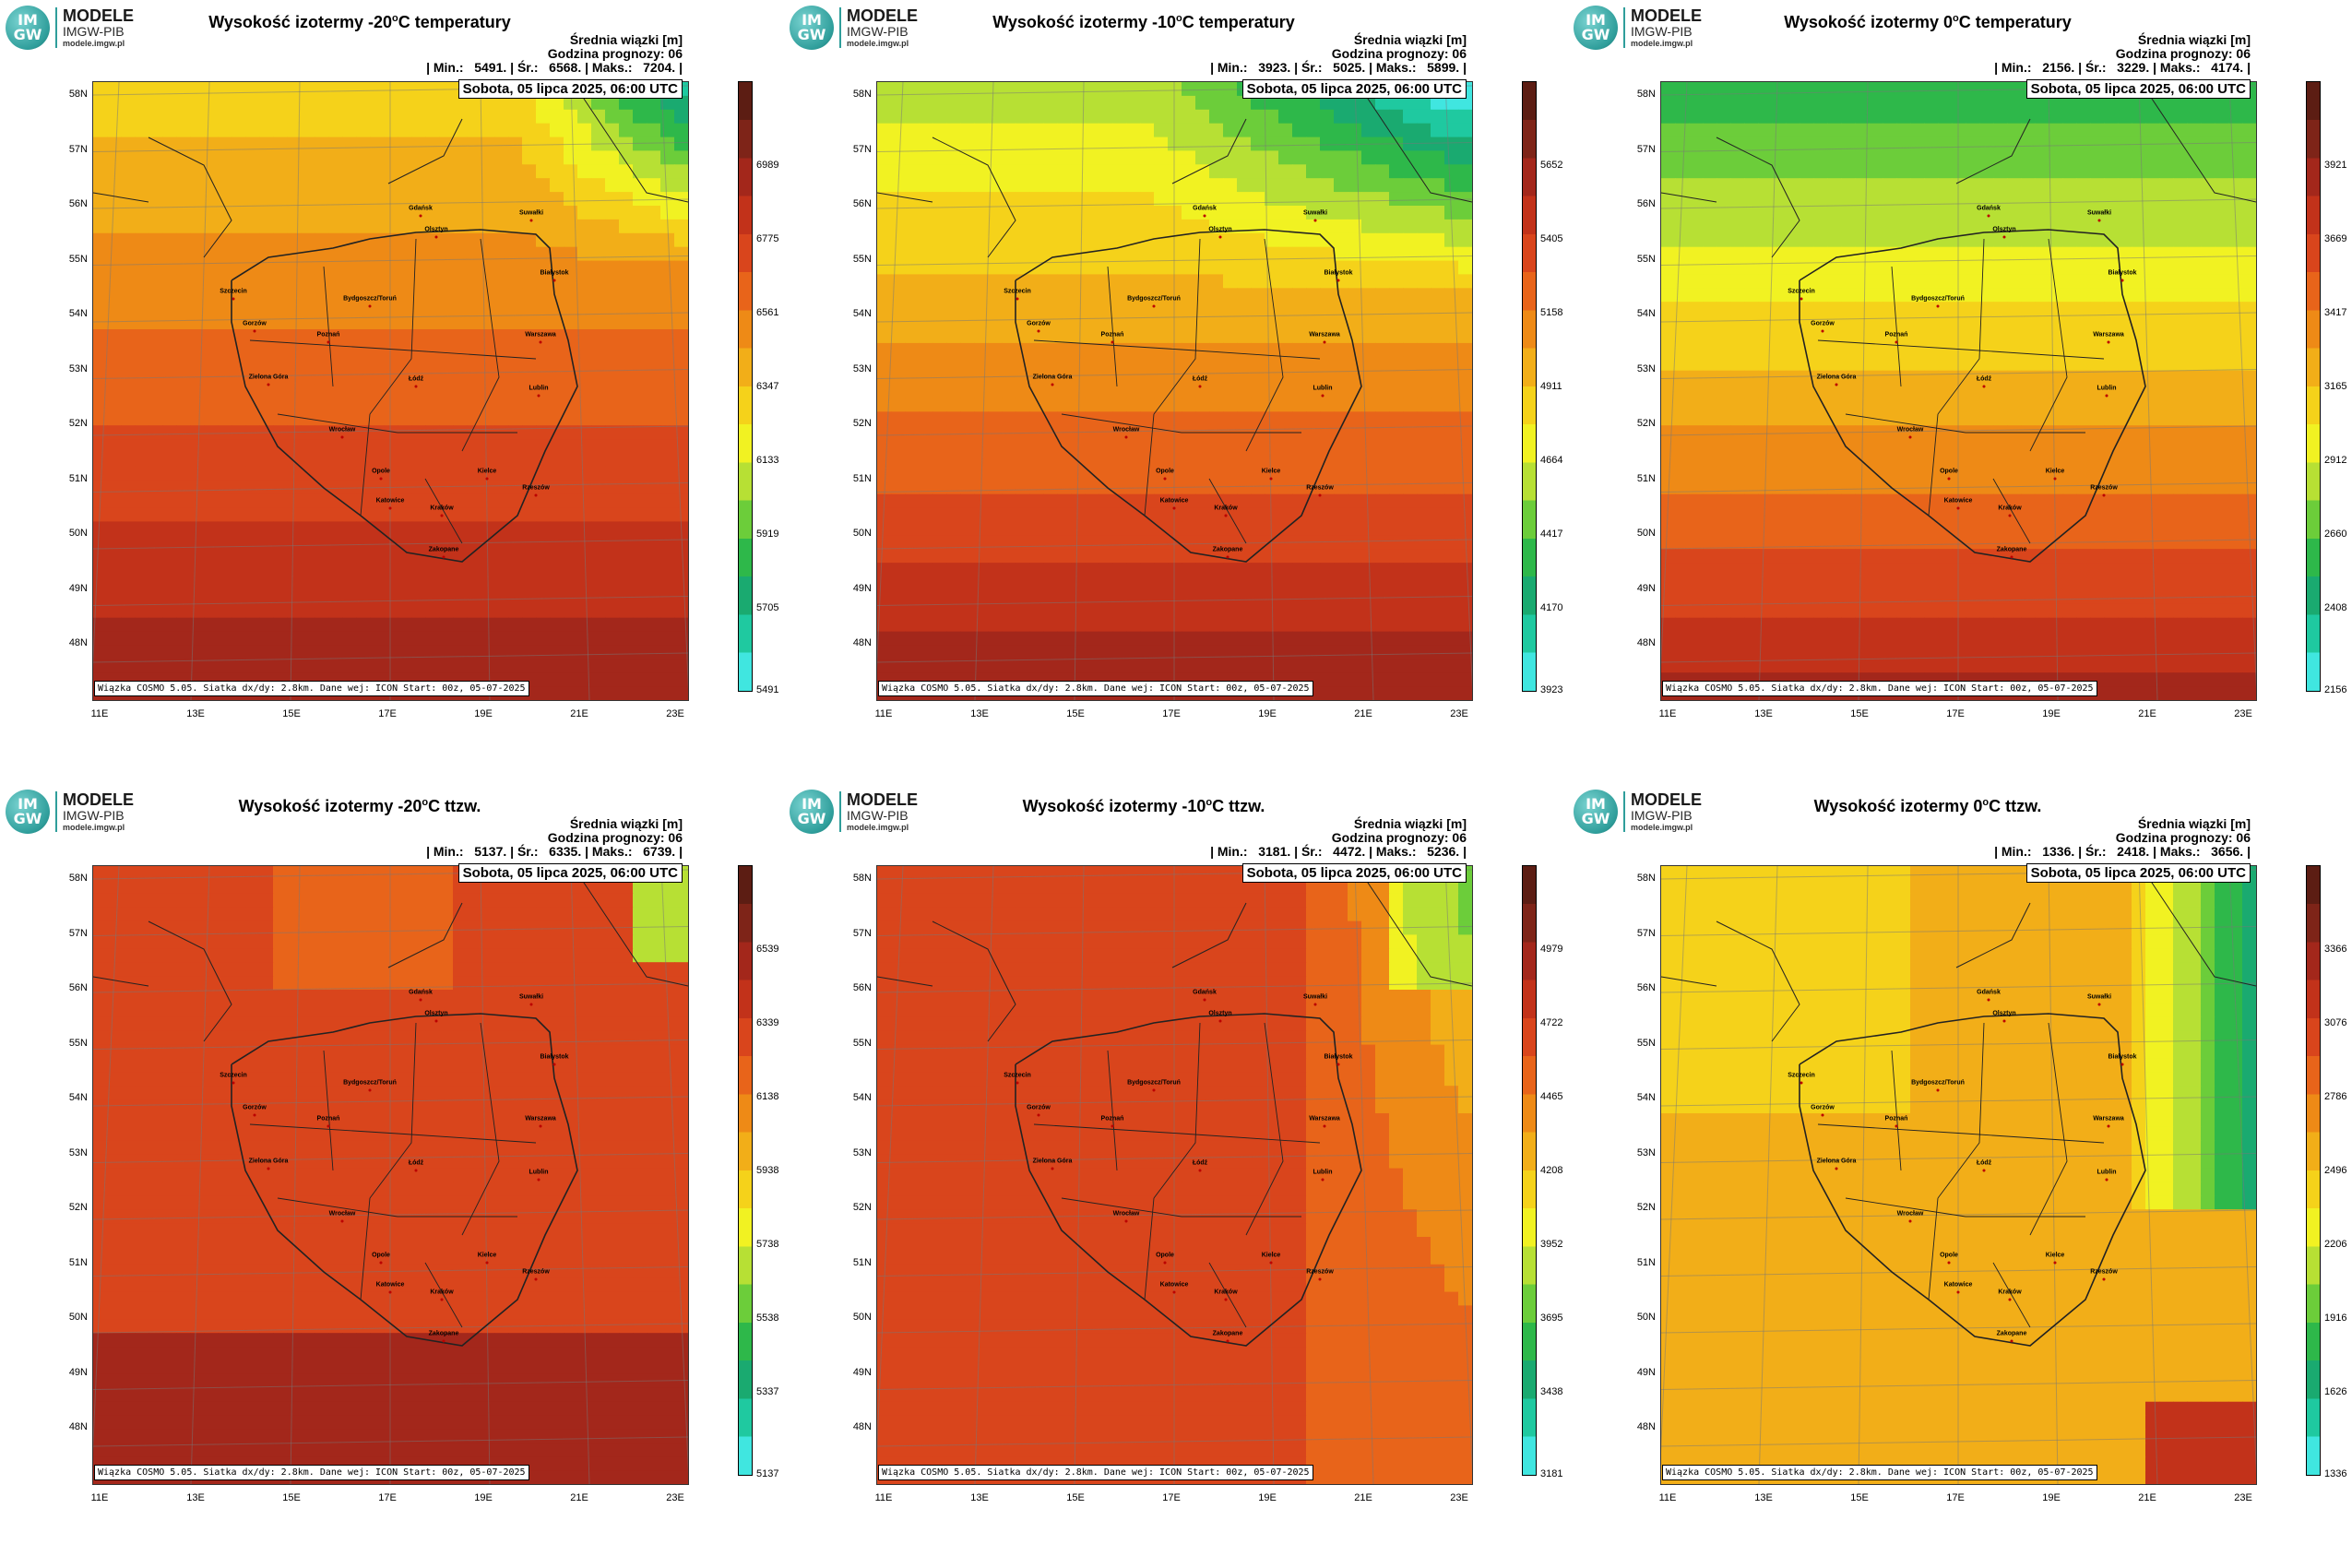 The width and height of the screenshot is (2352, 1568). Describe the element at coordinates (1204, 216) in the screenshot. I see `city-dot` at that location.